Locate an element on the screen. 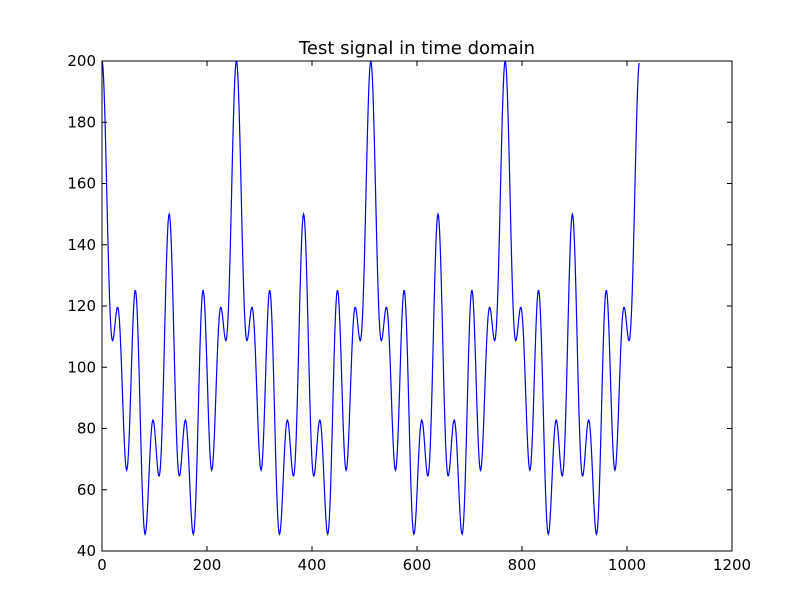  x-tick-label: 600 is located at coordinates (417, 565).